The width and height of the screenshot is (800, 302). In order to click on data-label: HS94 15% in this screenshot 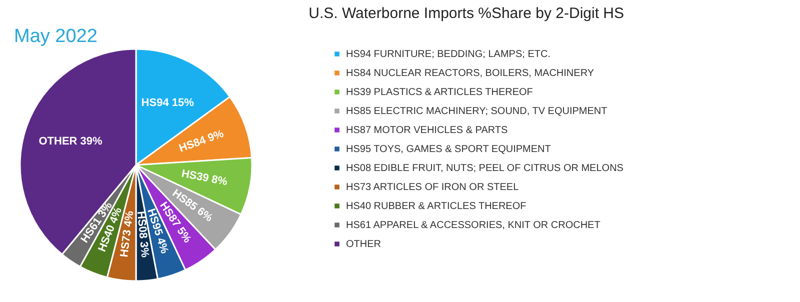, I will do `click(167, 102)`.